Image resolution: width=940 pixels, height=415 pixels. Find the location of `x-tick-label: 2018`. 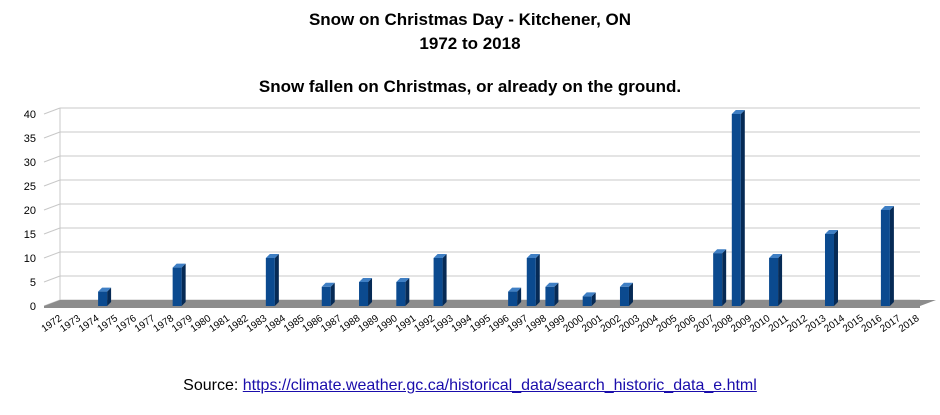

x-tick-label: 2018 is located at coordinates (909, 324).